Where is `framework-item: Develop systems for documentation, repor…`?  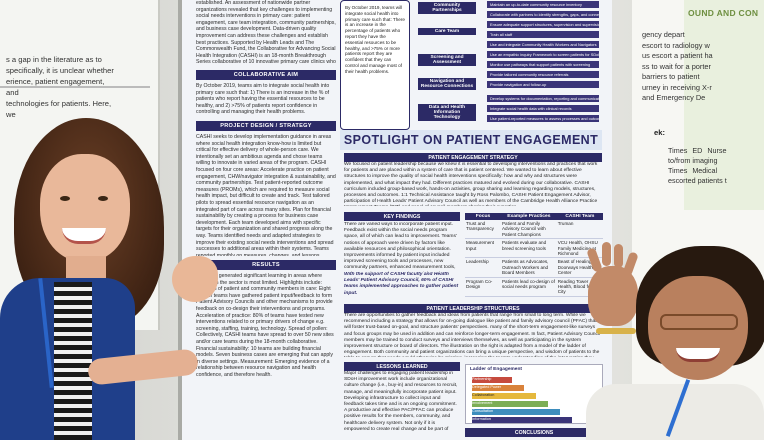 framework-item: Develop systems for documentation, repor… is located at coordinates (543, 98).